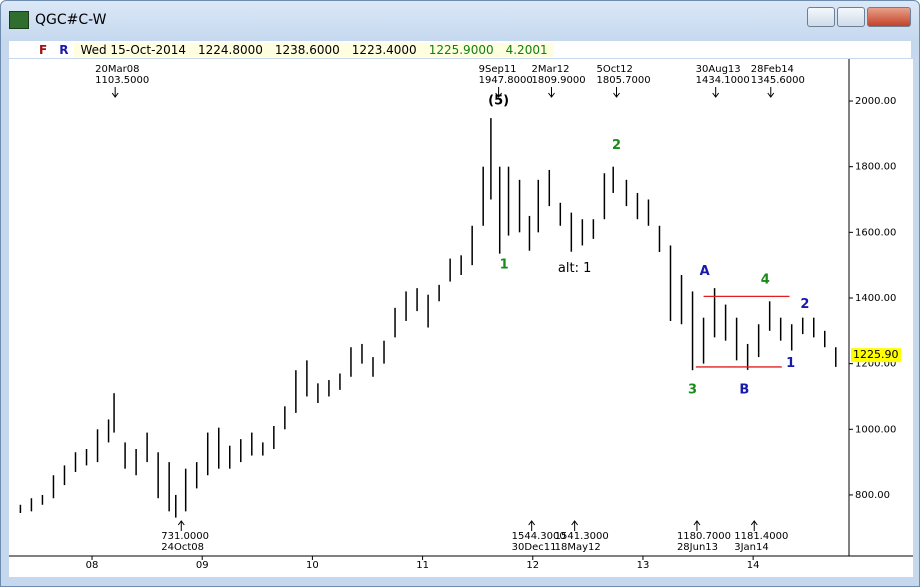  Describe the element at coordinates (753, 565) in the screenshot. I see `x-tick-label: 14` at that location.